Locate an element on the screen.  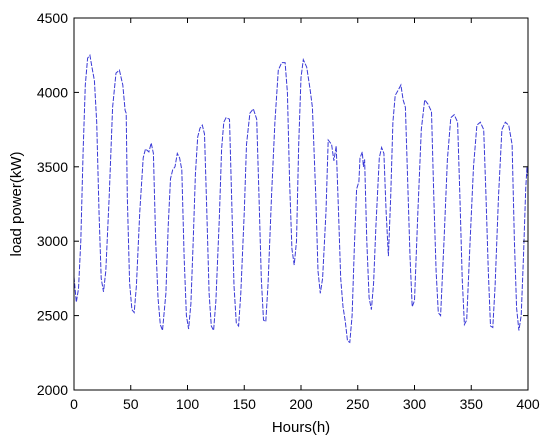
x-tick-label: 400 is located at coordinates (528, 404).